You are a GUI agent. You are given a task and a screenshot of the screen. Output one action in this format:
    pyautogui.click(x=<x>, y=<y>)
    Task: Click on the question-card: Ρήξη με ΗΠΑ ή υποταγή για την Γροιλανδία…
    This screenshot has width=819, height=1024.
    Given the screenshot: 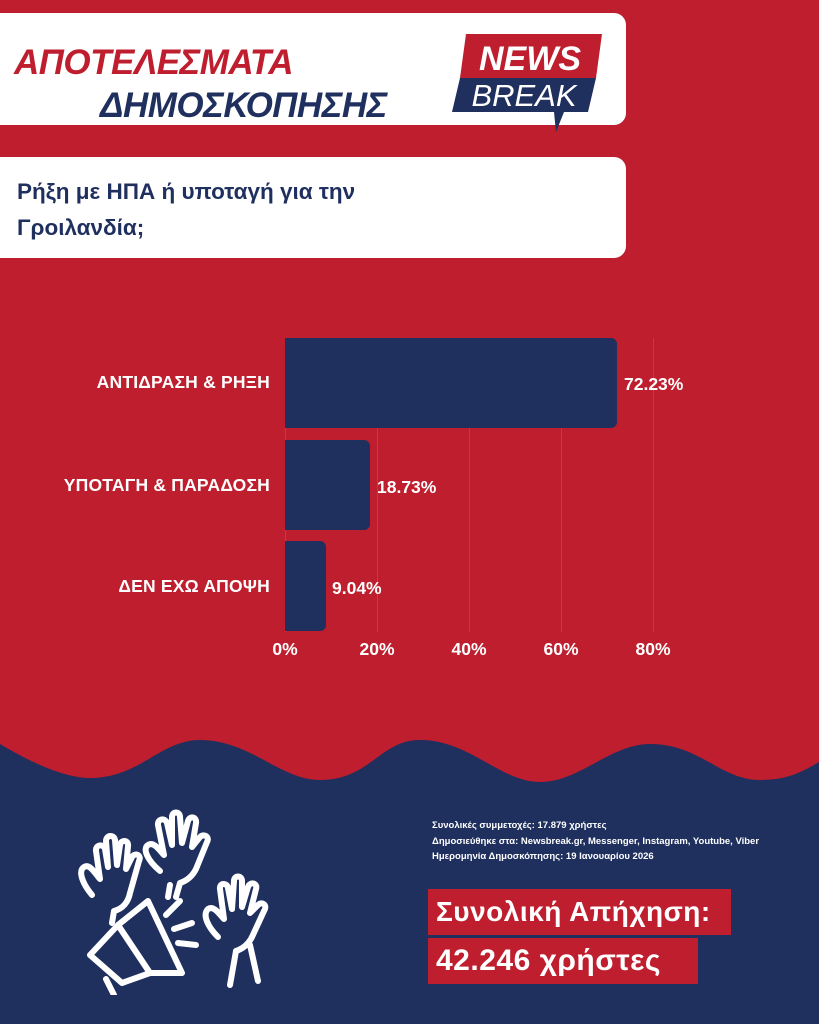 What is the action you would take?
    pyautogui.click(x=313, y=207)
    